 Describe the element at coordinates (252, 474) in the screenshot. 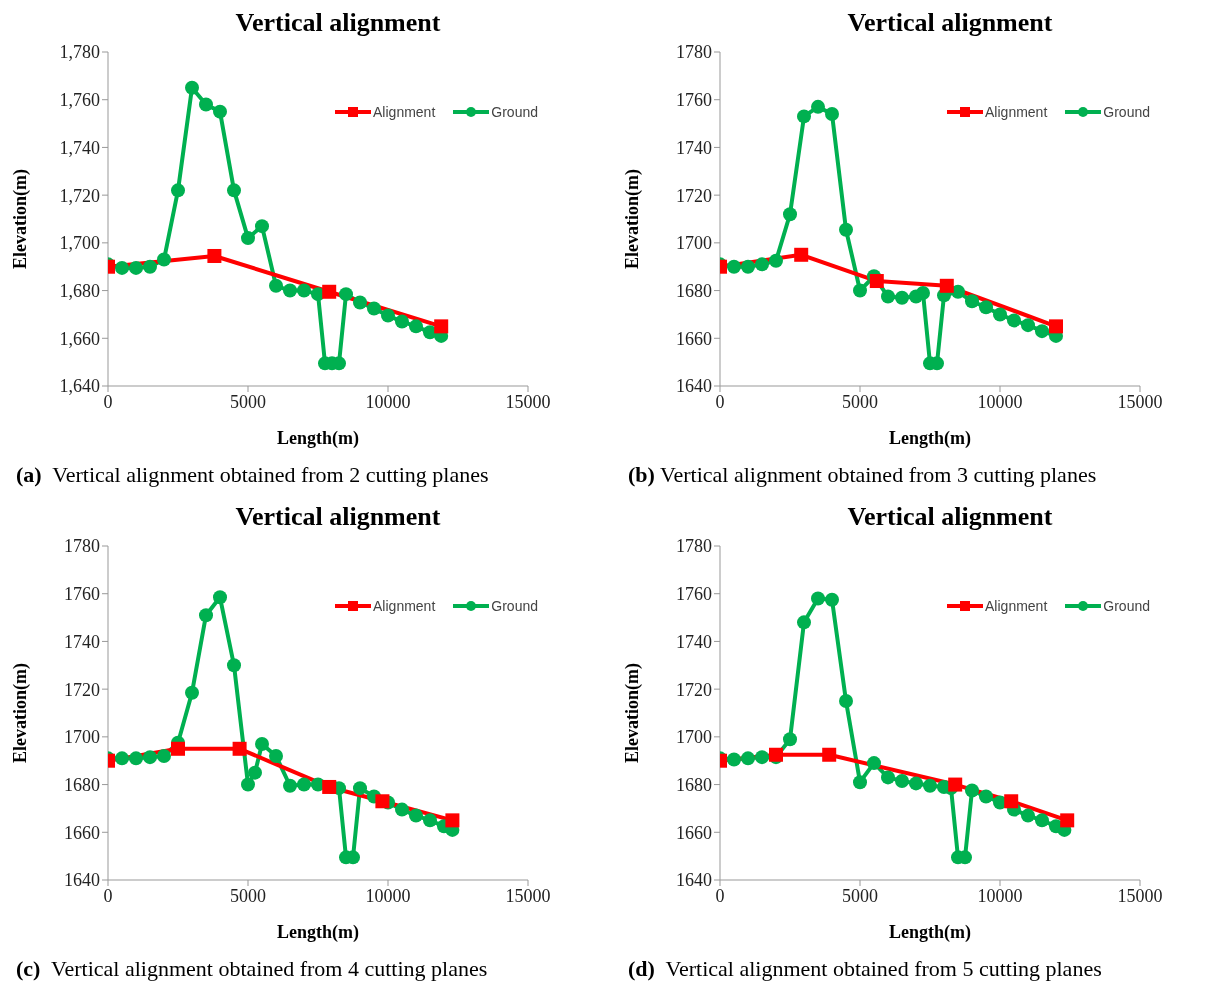

I see `text: (a) Vertical alignment obtained from 2 cutting planes` at that location.